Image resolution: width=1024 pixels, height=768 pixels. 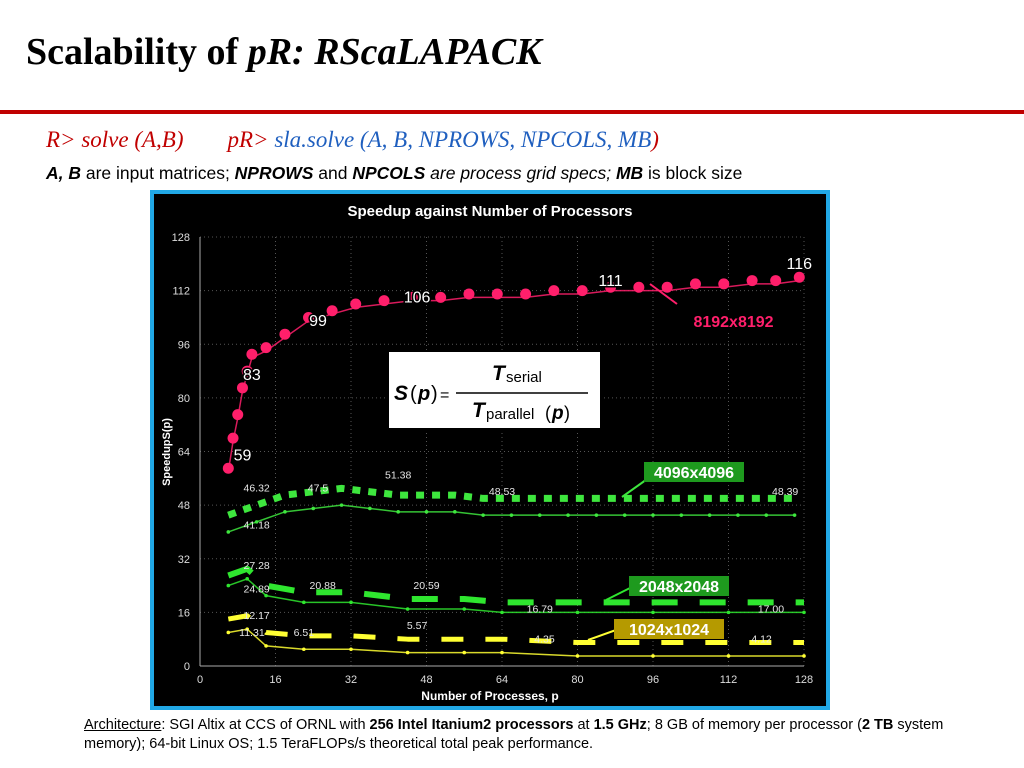 I want to click on x-tick-label: 16, so click(x=275, y=680).